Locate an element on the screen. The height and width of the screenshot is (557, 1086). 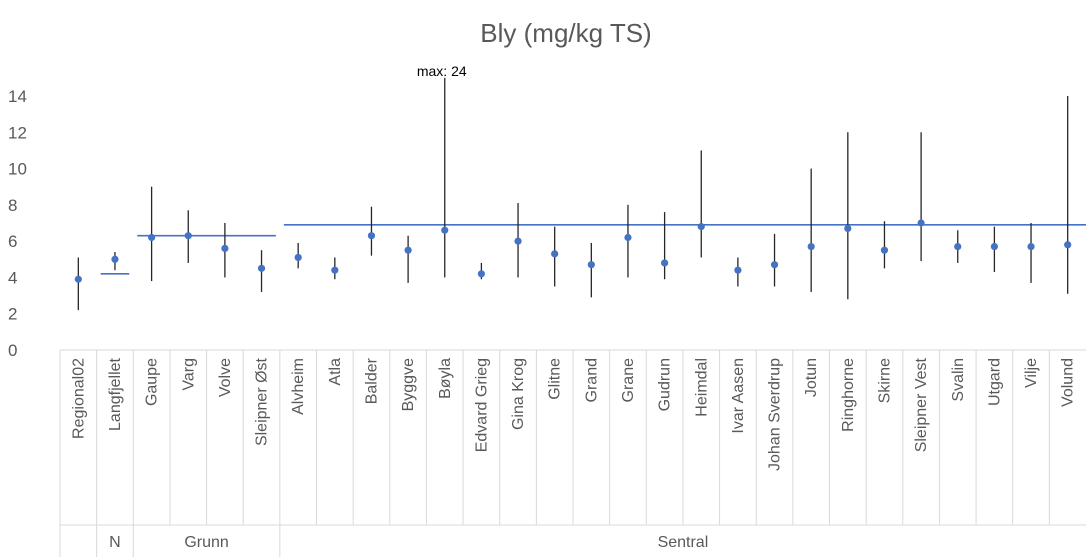
x-tick-label: Ivar Aasen is located at coordinates (738, 396).